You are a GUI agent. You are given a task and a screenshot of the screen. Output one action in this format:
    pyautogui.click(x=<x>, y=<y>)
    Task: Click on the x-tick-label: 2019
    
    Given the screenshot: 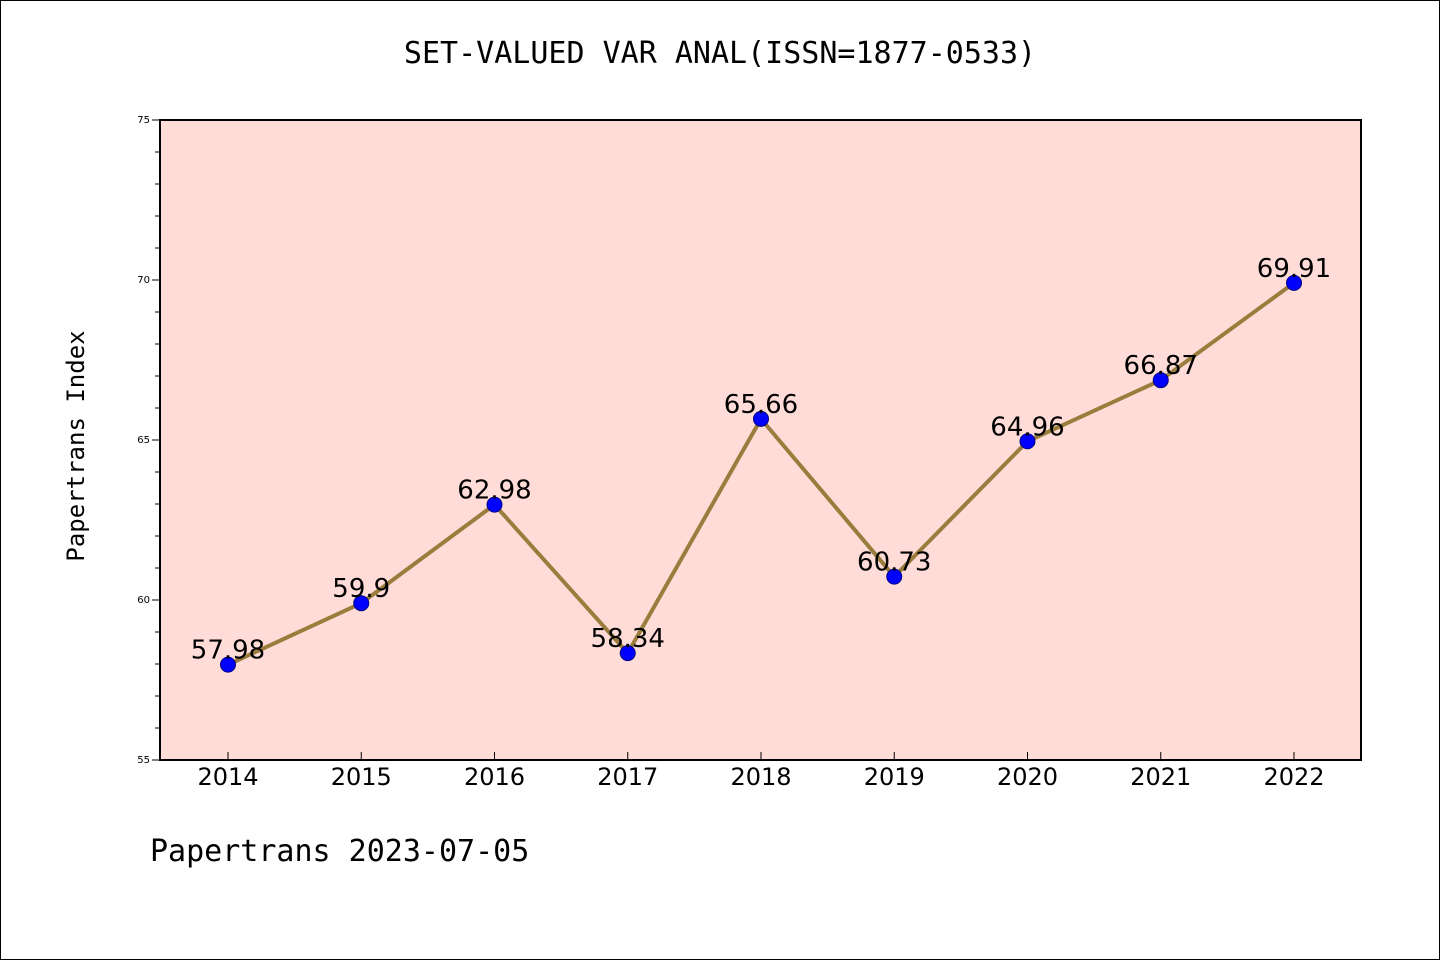 What is the action you would take?
    pyautogui.click(x=894, y=777)
    